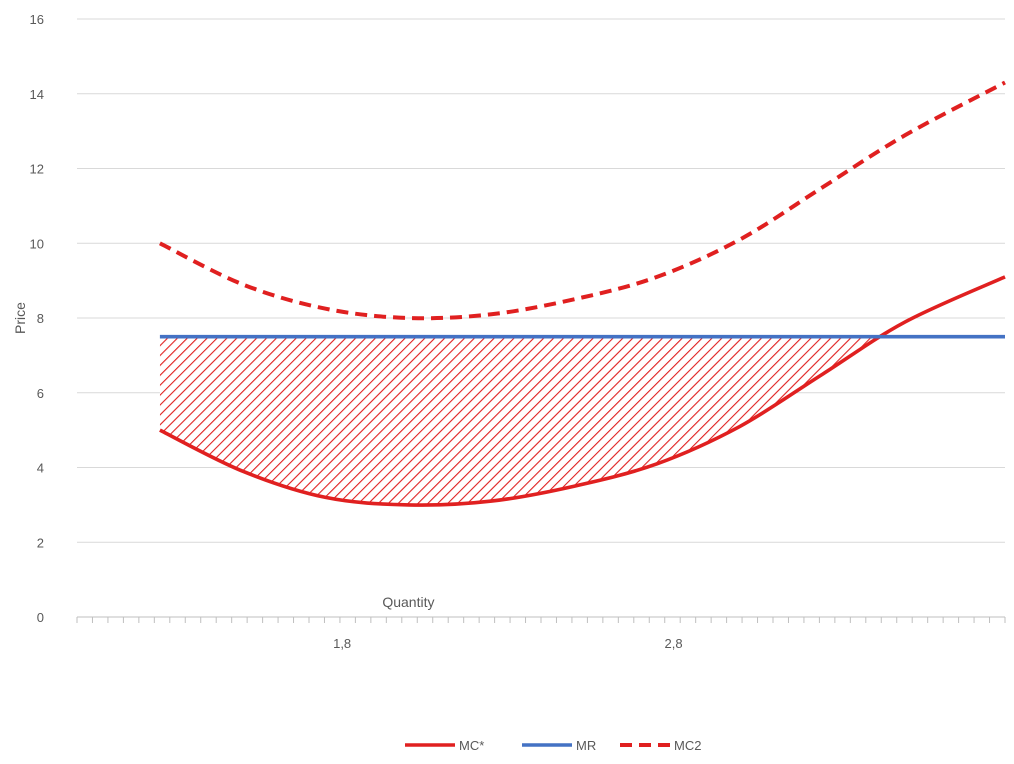 The width and height of the screenshot is (1014, 764). Describe the element at coordinates (37, 169) in the screenshot. I see `y-tick-label: 12` at that location.